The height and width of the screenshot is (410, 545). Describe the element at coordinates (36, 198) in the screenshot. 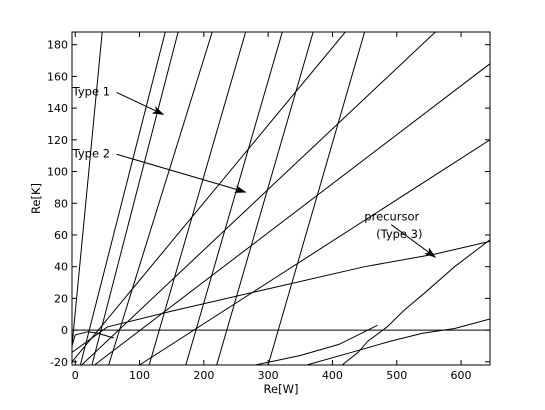

I see `y-axis-label: Re[K]` at that location.